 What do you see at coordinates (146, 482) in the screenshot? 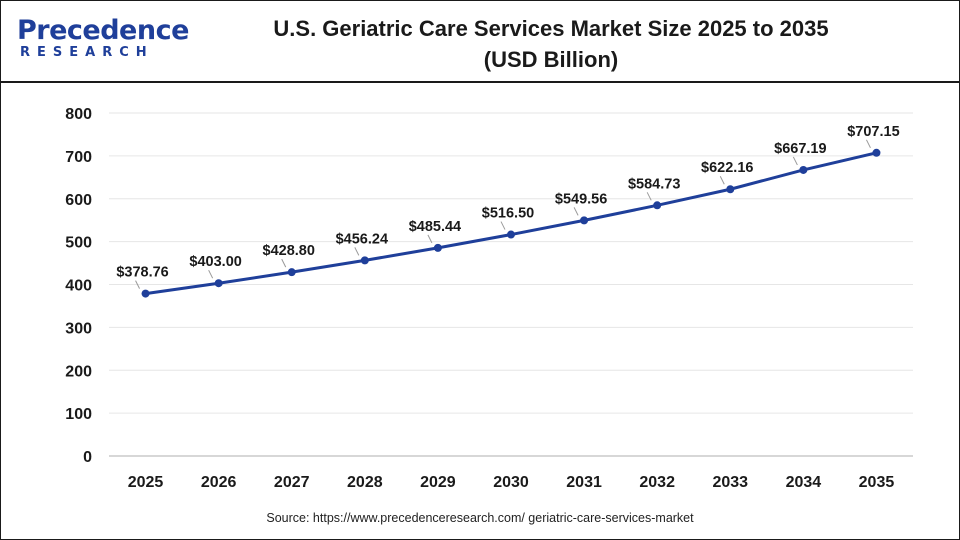
I see `x-tick-label: 2025` at bounding box center [146, 482].